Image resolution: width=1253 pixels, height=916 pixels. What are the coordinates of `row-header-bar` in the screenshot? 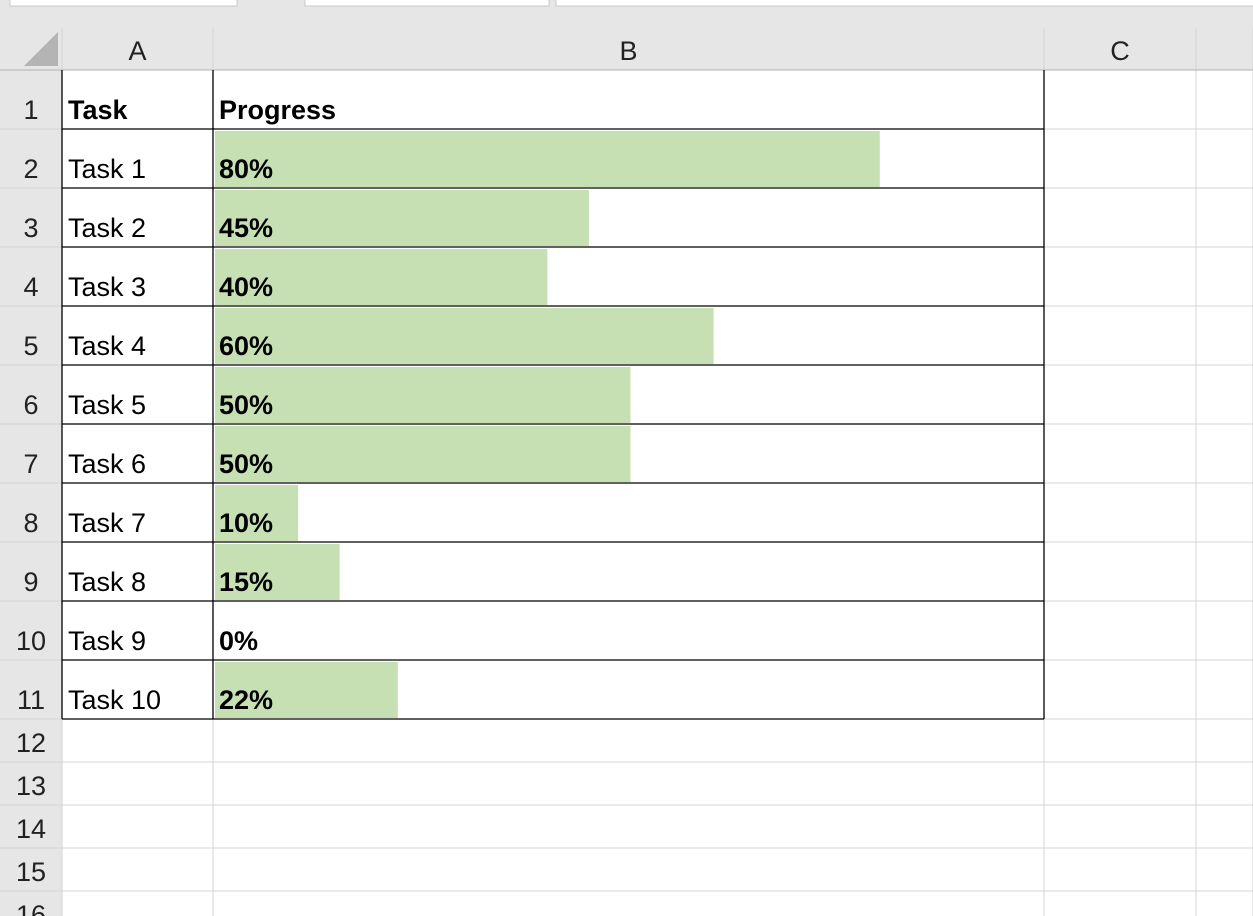 It's located at (31, 493).